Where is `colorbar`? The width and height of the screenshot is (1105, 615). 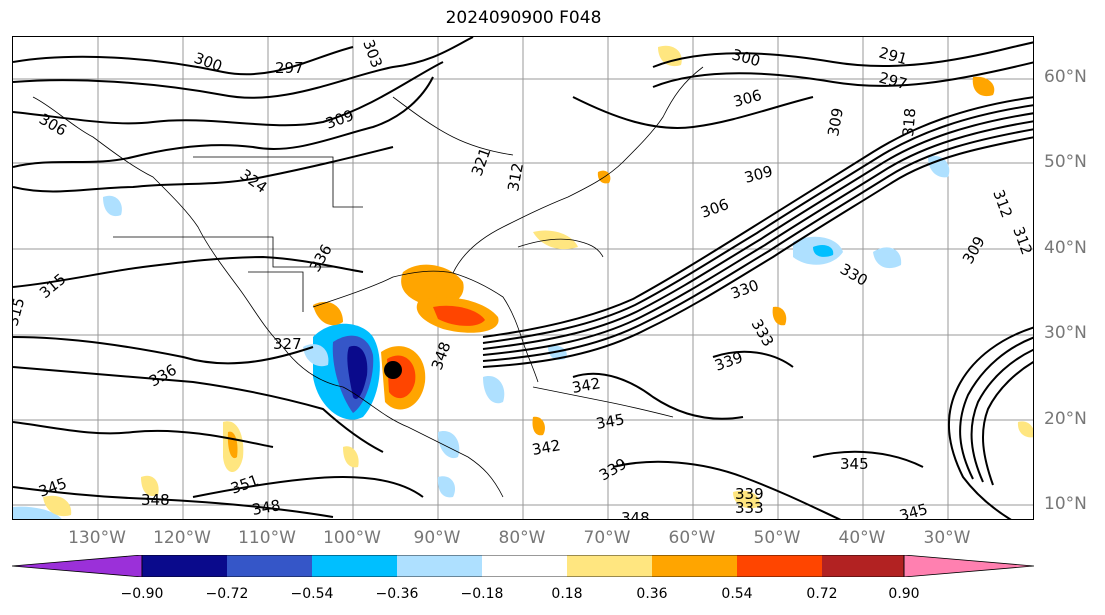 colorbar is located at coordinates (523, 566).